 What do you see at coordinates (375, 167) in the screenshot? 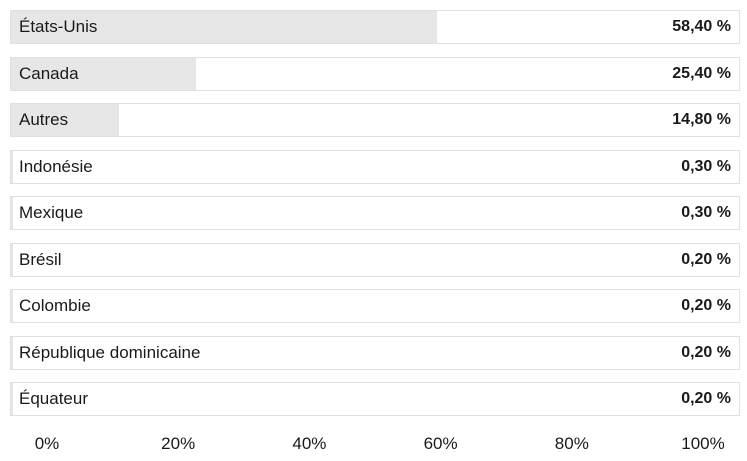
I see `bar-row: Indonésie 0,30 %` at bounding box center [375, 167].